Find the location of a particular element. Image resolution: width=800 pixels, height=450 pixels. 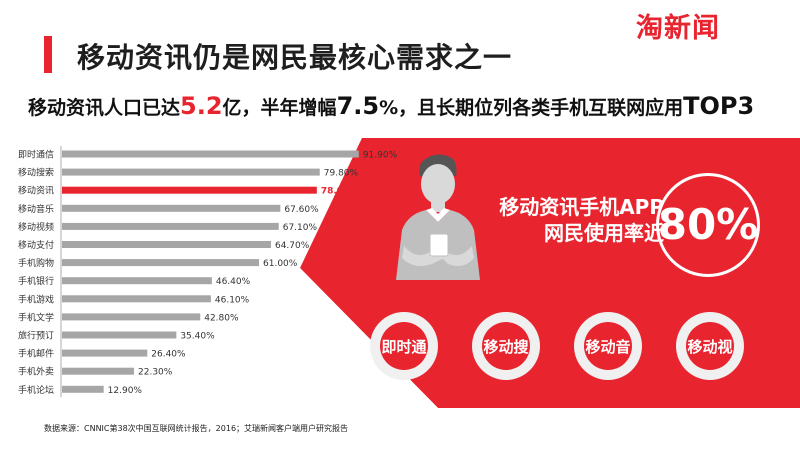

callout-text: 移动资讯手机APP 网民使用率近 is located at coordinates (578, 220).